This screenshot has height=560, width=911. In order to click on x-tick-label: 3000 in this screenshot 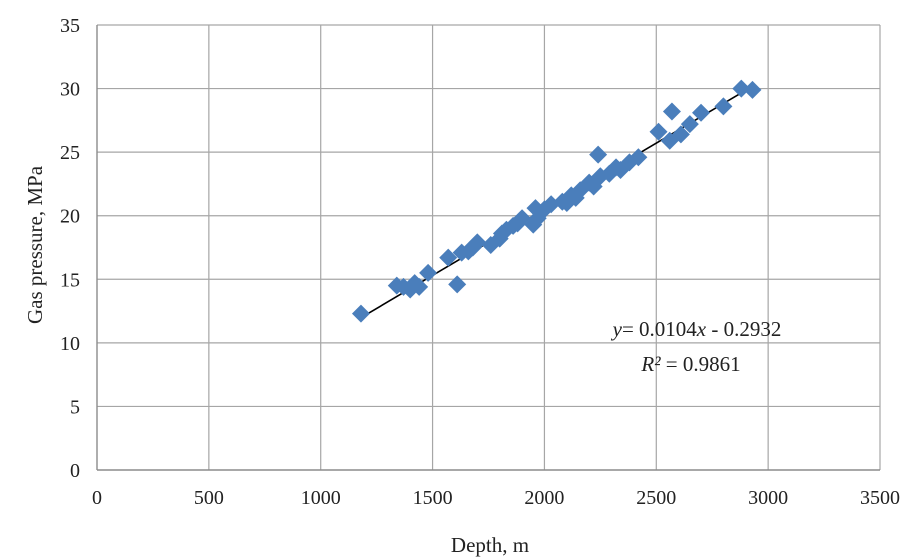, I will do `click(768, 498)`.